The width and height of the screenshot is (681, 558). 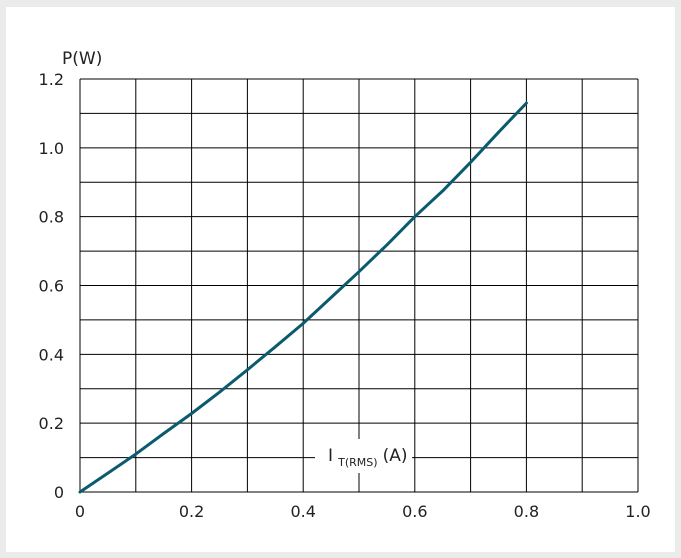 What do you see at coordinates (80, 511) in the screenshot?
I see `x-tick-label: 0` at bounding box center [80, 511].